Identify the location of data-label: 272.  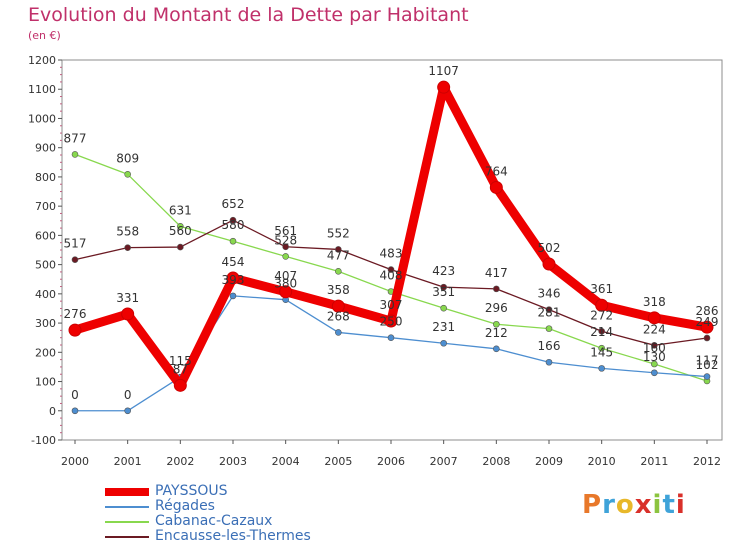
(601, 315).